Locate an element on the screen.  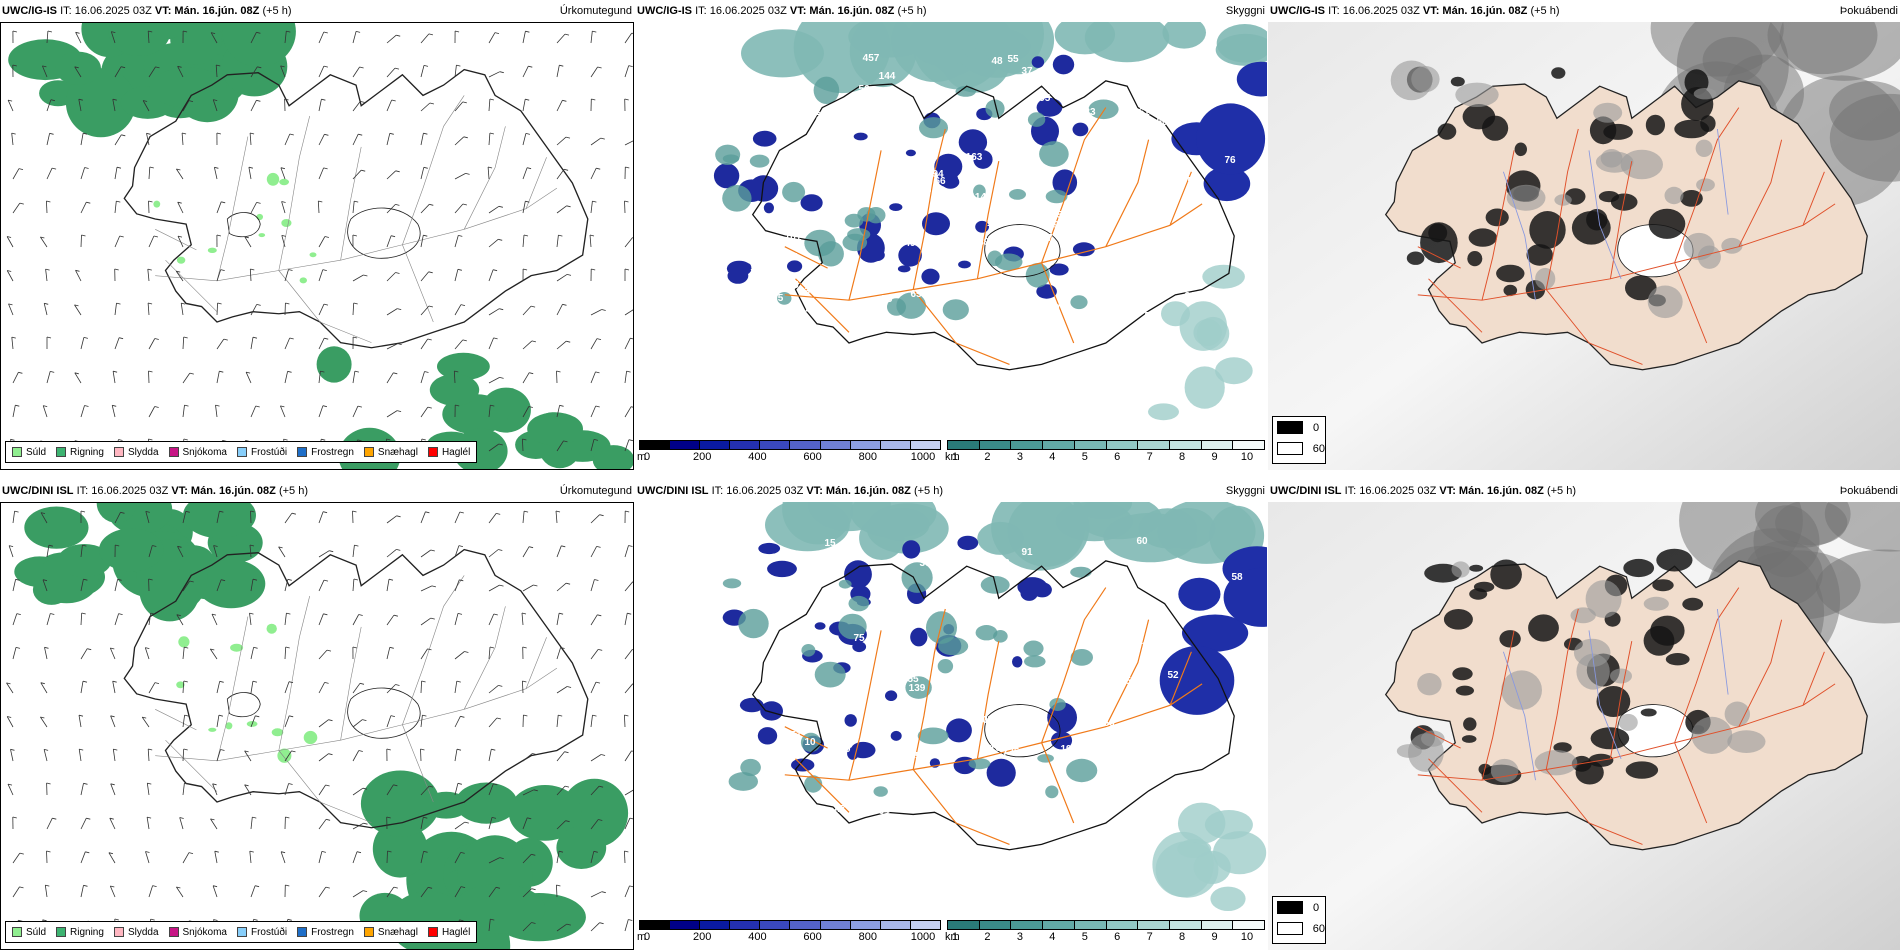
legend-label: Haglél is located at coordinates (456, 452).